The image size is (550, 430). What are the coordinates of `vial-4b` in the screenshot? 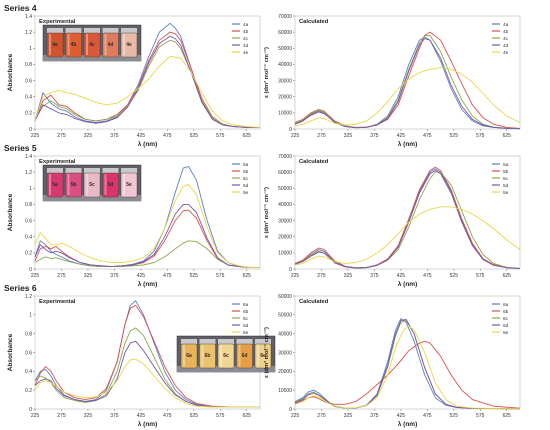 It's located at (73, 45).